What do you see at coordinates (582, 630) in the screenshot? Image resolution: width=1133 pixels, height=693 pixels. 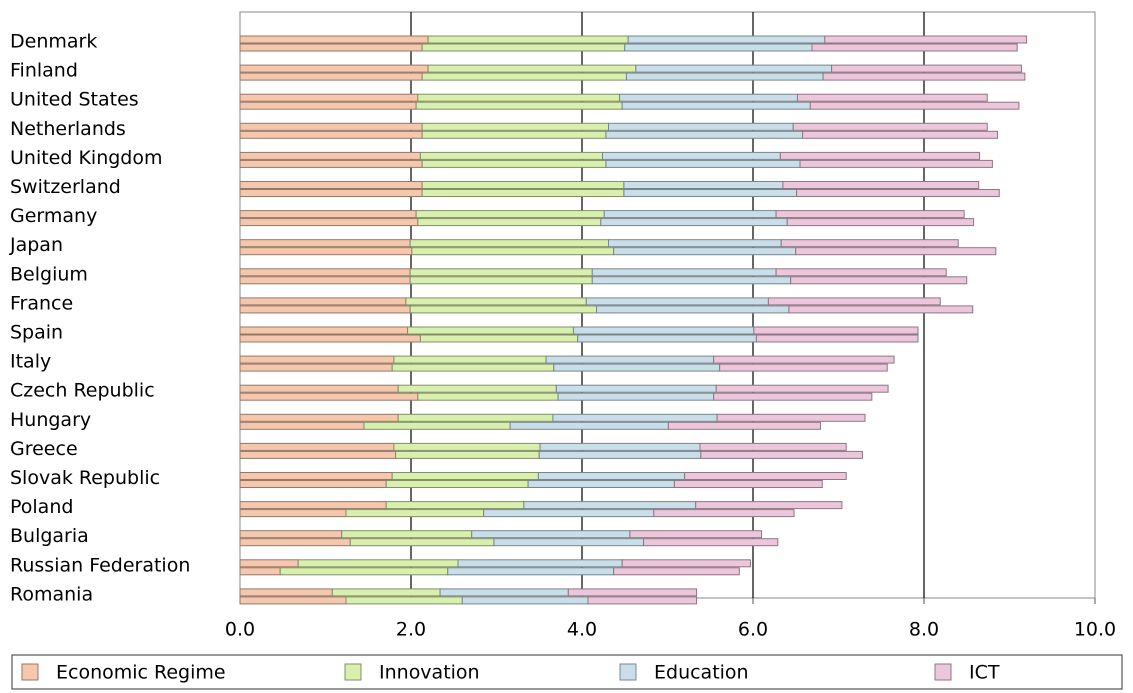 I see `x-tick-label: 4.0` at bounding box center [582, 630].